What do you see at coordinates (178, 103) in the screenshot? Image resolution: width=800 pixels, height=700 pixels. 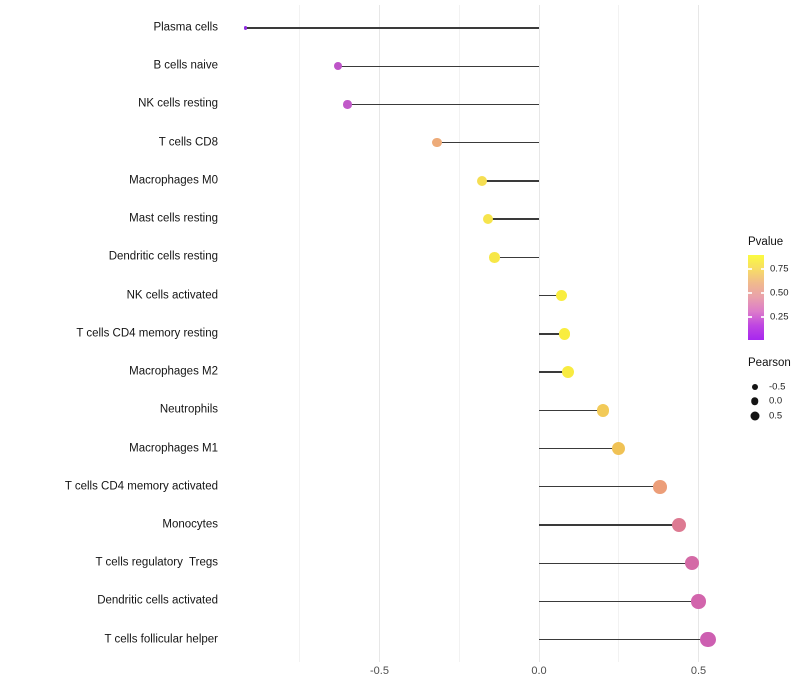 I see `row-label: NK cells resting` at bounding box center [178, 103].